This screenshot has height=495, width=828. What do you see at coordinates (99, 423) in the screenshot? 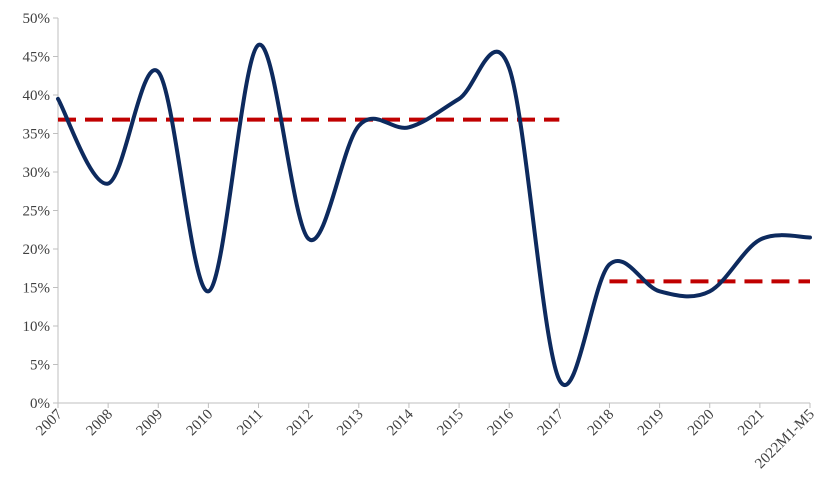
I see `x-tick-label: 2008` at bounding box center [99, 423].